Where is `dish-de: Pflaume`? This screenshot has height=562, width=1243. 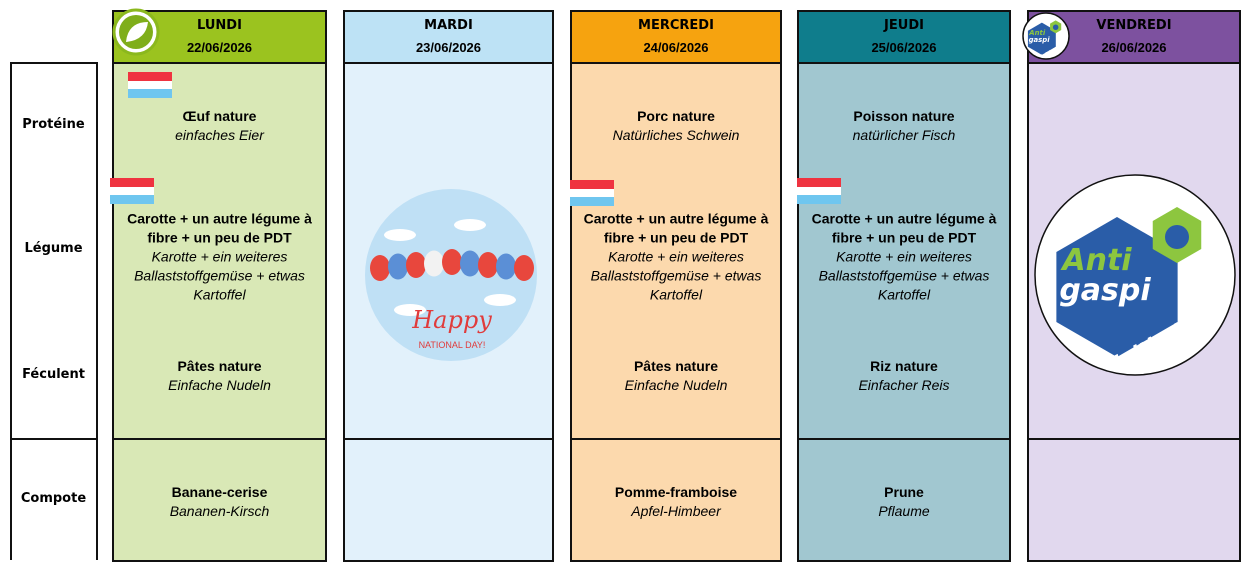
dish-de: Pflaume is located at coordinates (904, 511).